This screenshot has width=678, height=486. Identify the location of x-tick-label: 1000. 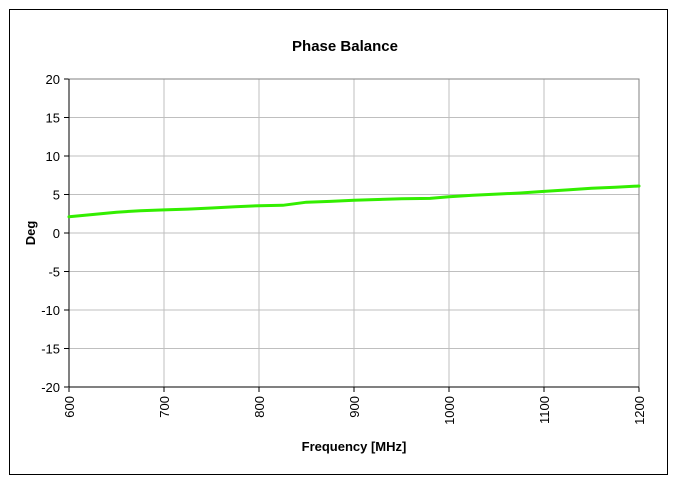
(449, 410).